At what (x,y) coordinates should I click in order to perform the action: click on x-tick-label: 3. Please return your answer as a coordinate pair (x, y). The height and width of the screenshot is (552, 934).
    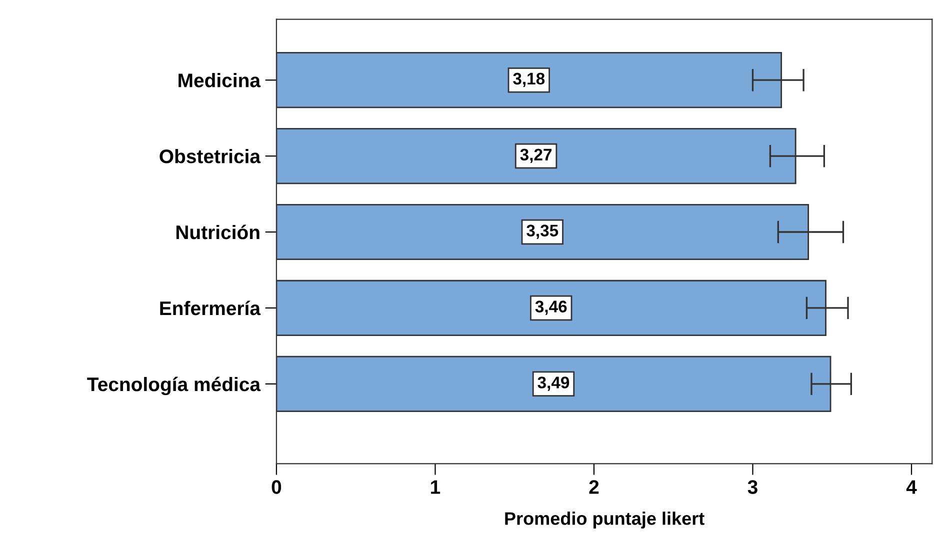
    Looking at the image, I should click on (753, 487).